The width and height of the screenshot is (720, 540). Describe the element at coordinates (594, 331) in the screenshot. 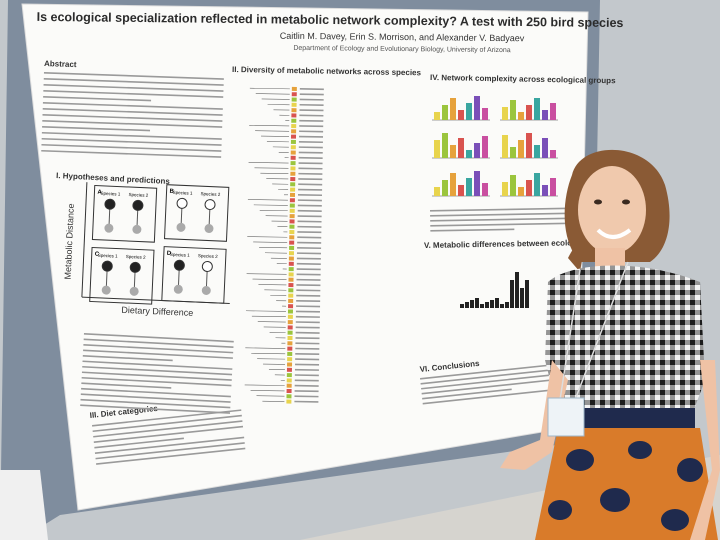

I see `lanyard` at that location.